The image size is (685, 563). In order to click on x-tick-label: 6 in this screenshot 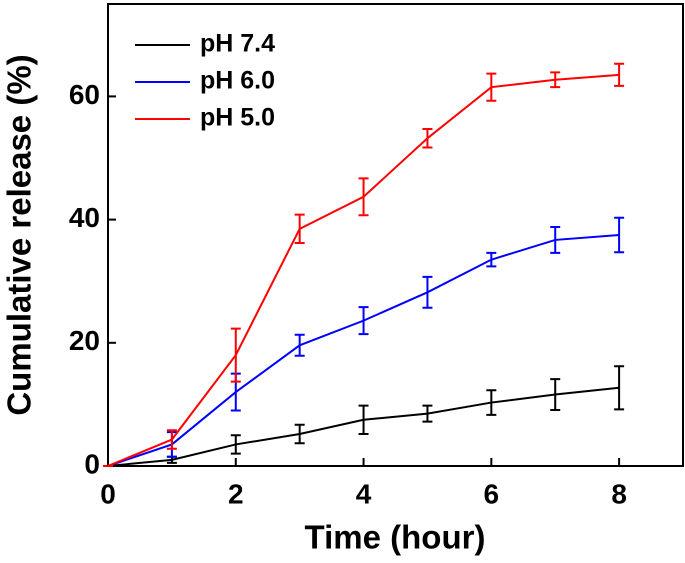, I will do `click(492, 493)`.